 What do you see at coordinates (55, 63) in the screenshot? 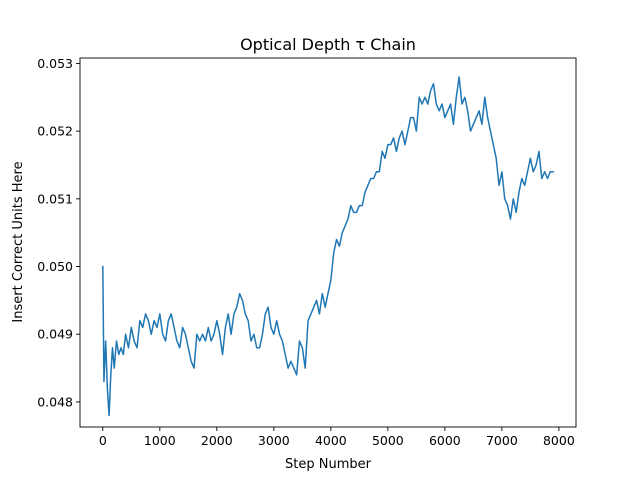
I see `y-tick-label: 0.053` at bounding box center [55, 63].